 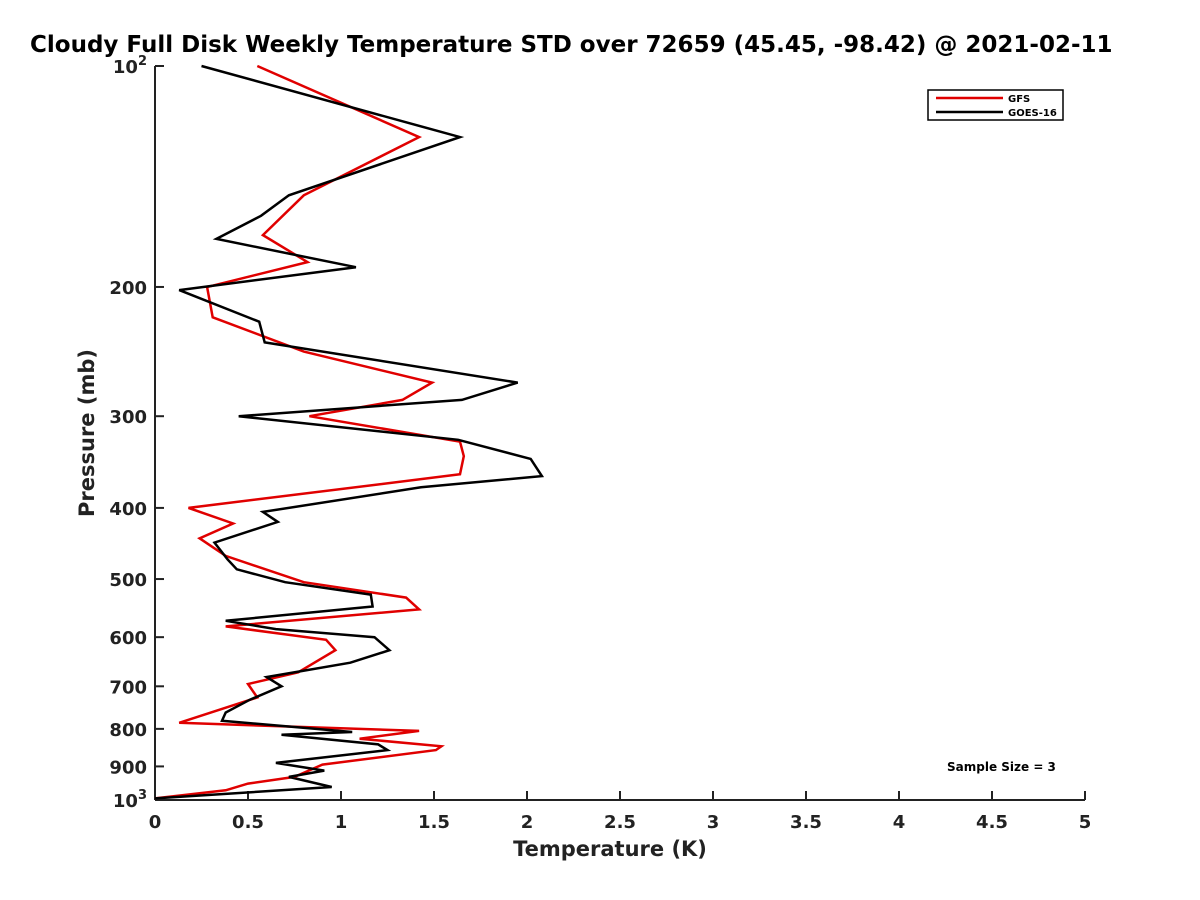 I want to click on x-tick-label: 1.5, so click(x=434, y=822).